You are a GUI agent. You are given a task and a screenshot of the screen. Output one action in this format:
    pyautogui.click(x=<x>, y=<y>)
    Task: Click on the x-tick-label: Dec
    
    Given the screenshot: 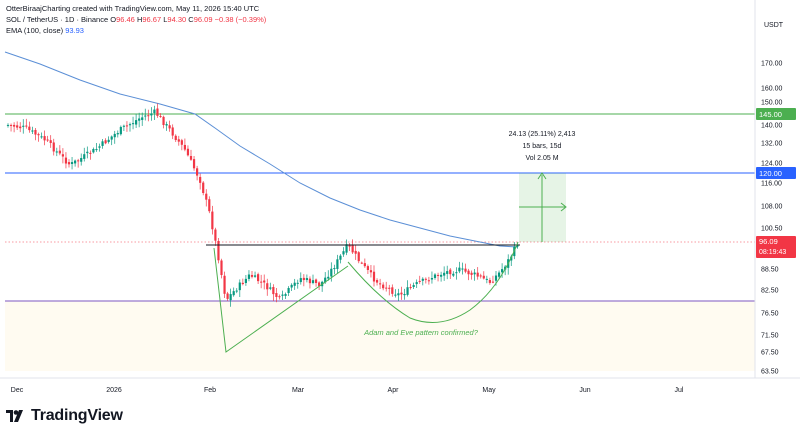 What is the action you would take?
    pyautogui.click(x=17, y=390)
    